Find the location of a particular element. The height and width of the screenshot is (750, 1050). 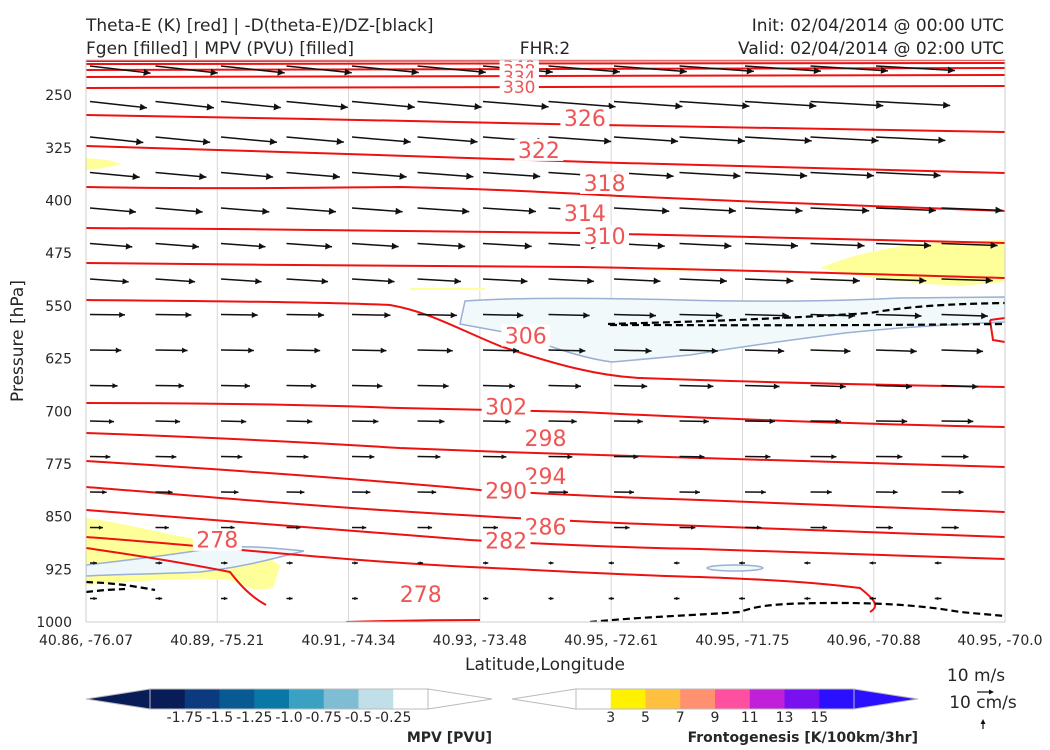

theta-e-contour-330a is located at coordinates (545, 76).